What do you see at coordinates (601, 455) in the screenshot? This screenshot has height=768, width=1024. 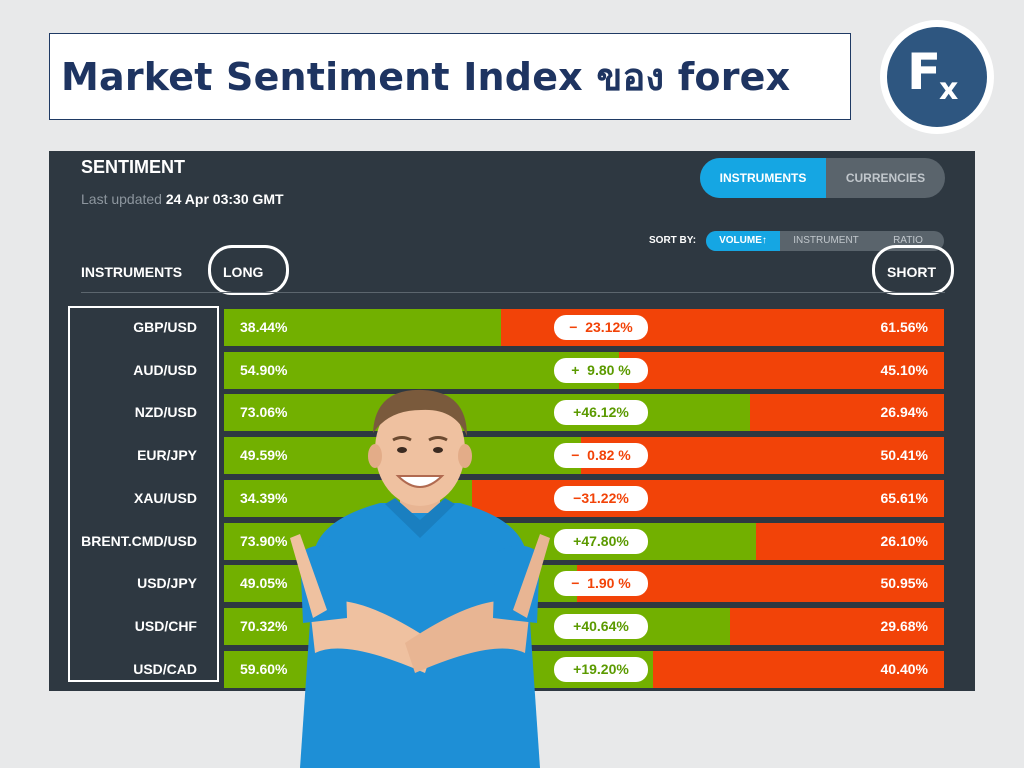 I see `net-difference-badge: − 0.82 %` at bounding box center [601, 455].